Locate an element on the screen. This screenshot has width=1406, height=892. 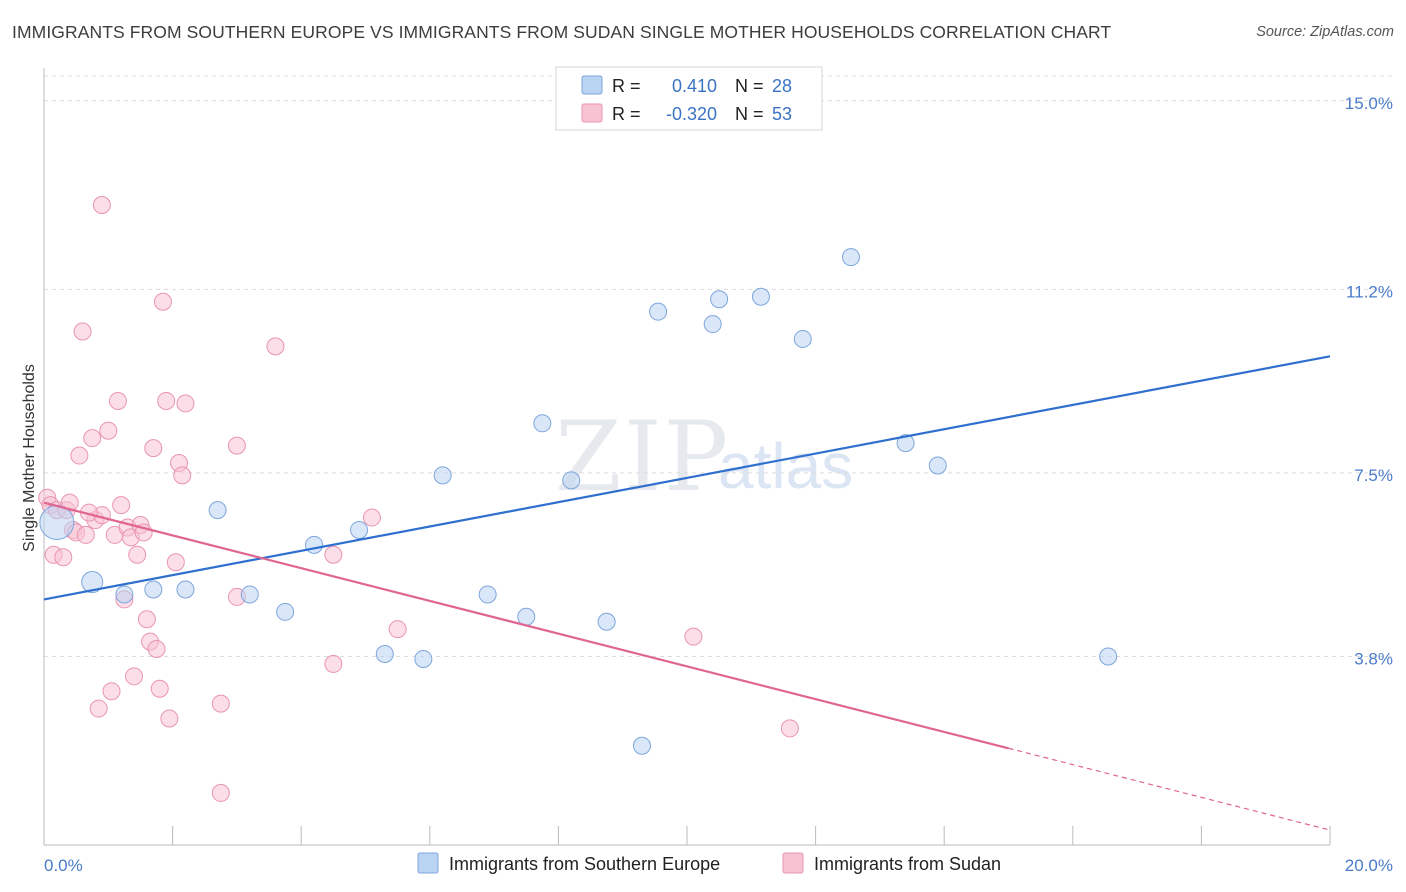
legend-n-value-pink: 53 is located at coordinates (782, 114).